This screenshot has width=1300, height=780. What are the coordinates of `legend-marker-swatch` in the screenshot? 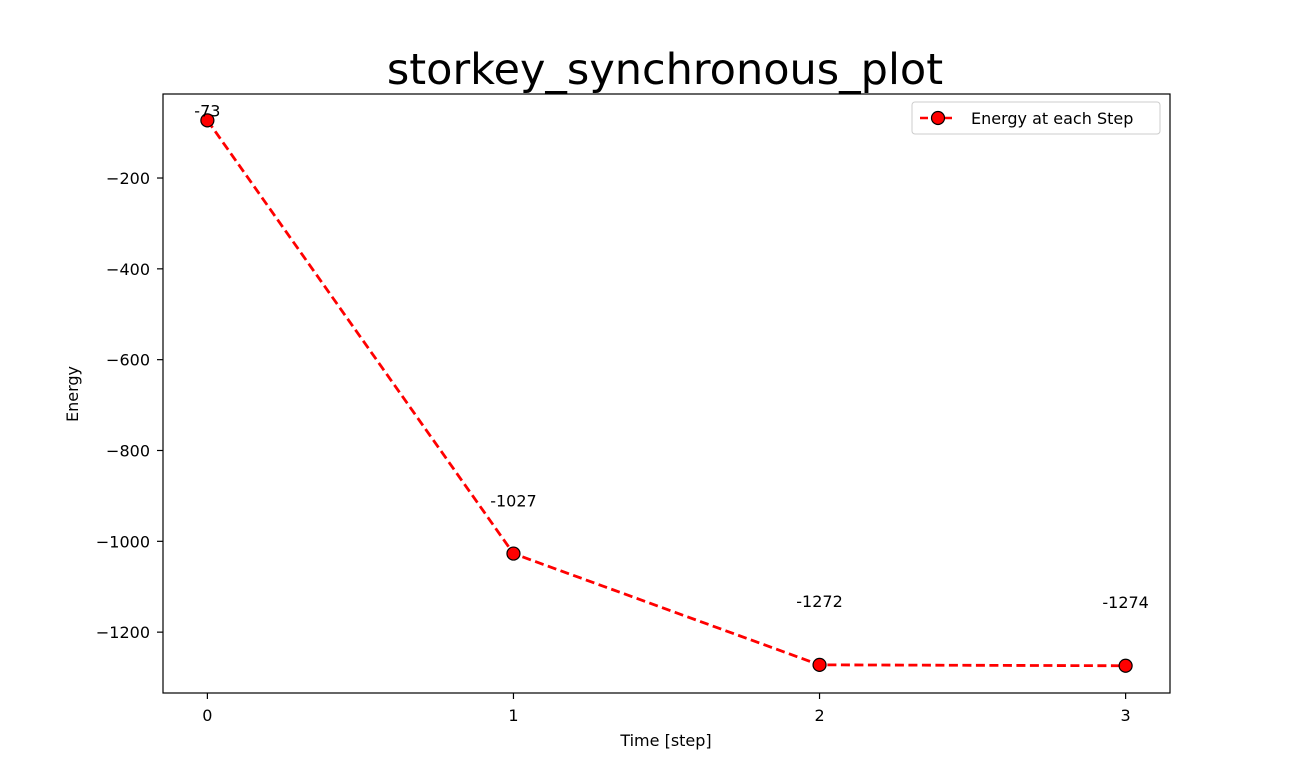 It's located at (938, 118).